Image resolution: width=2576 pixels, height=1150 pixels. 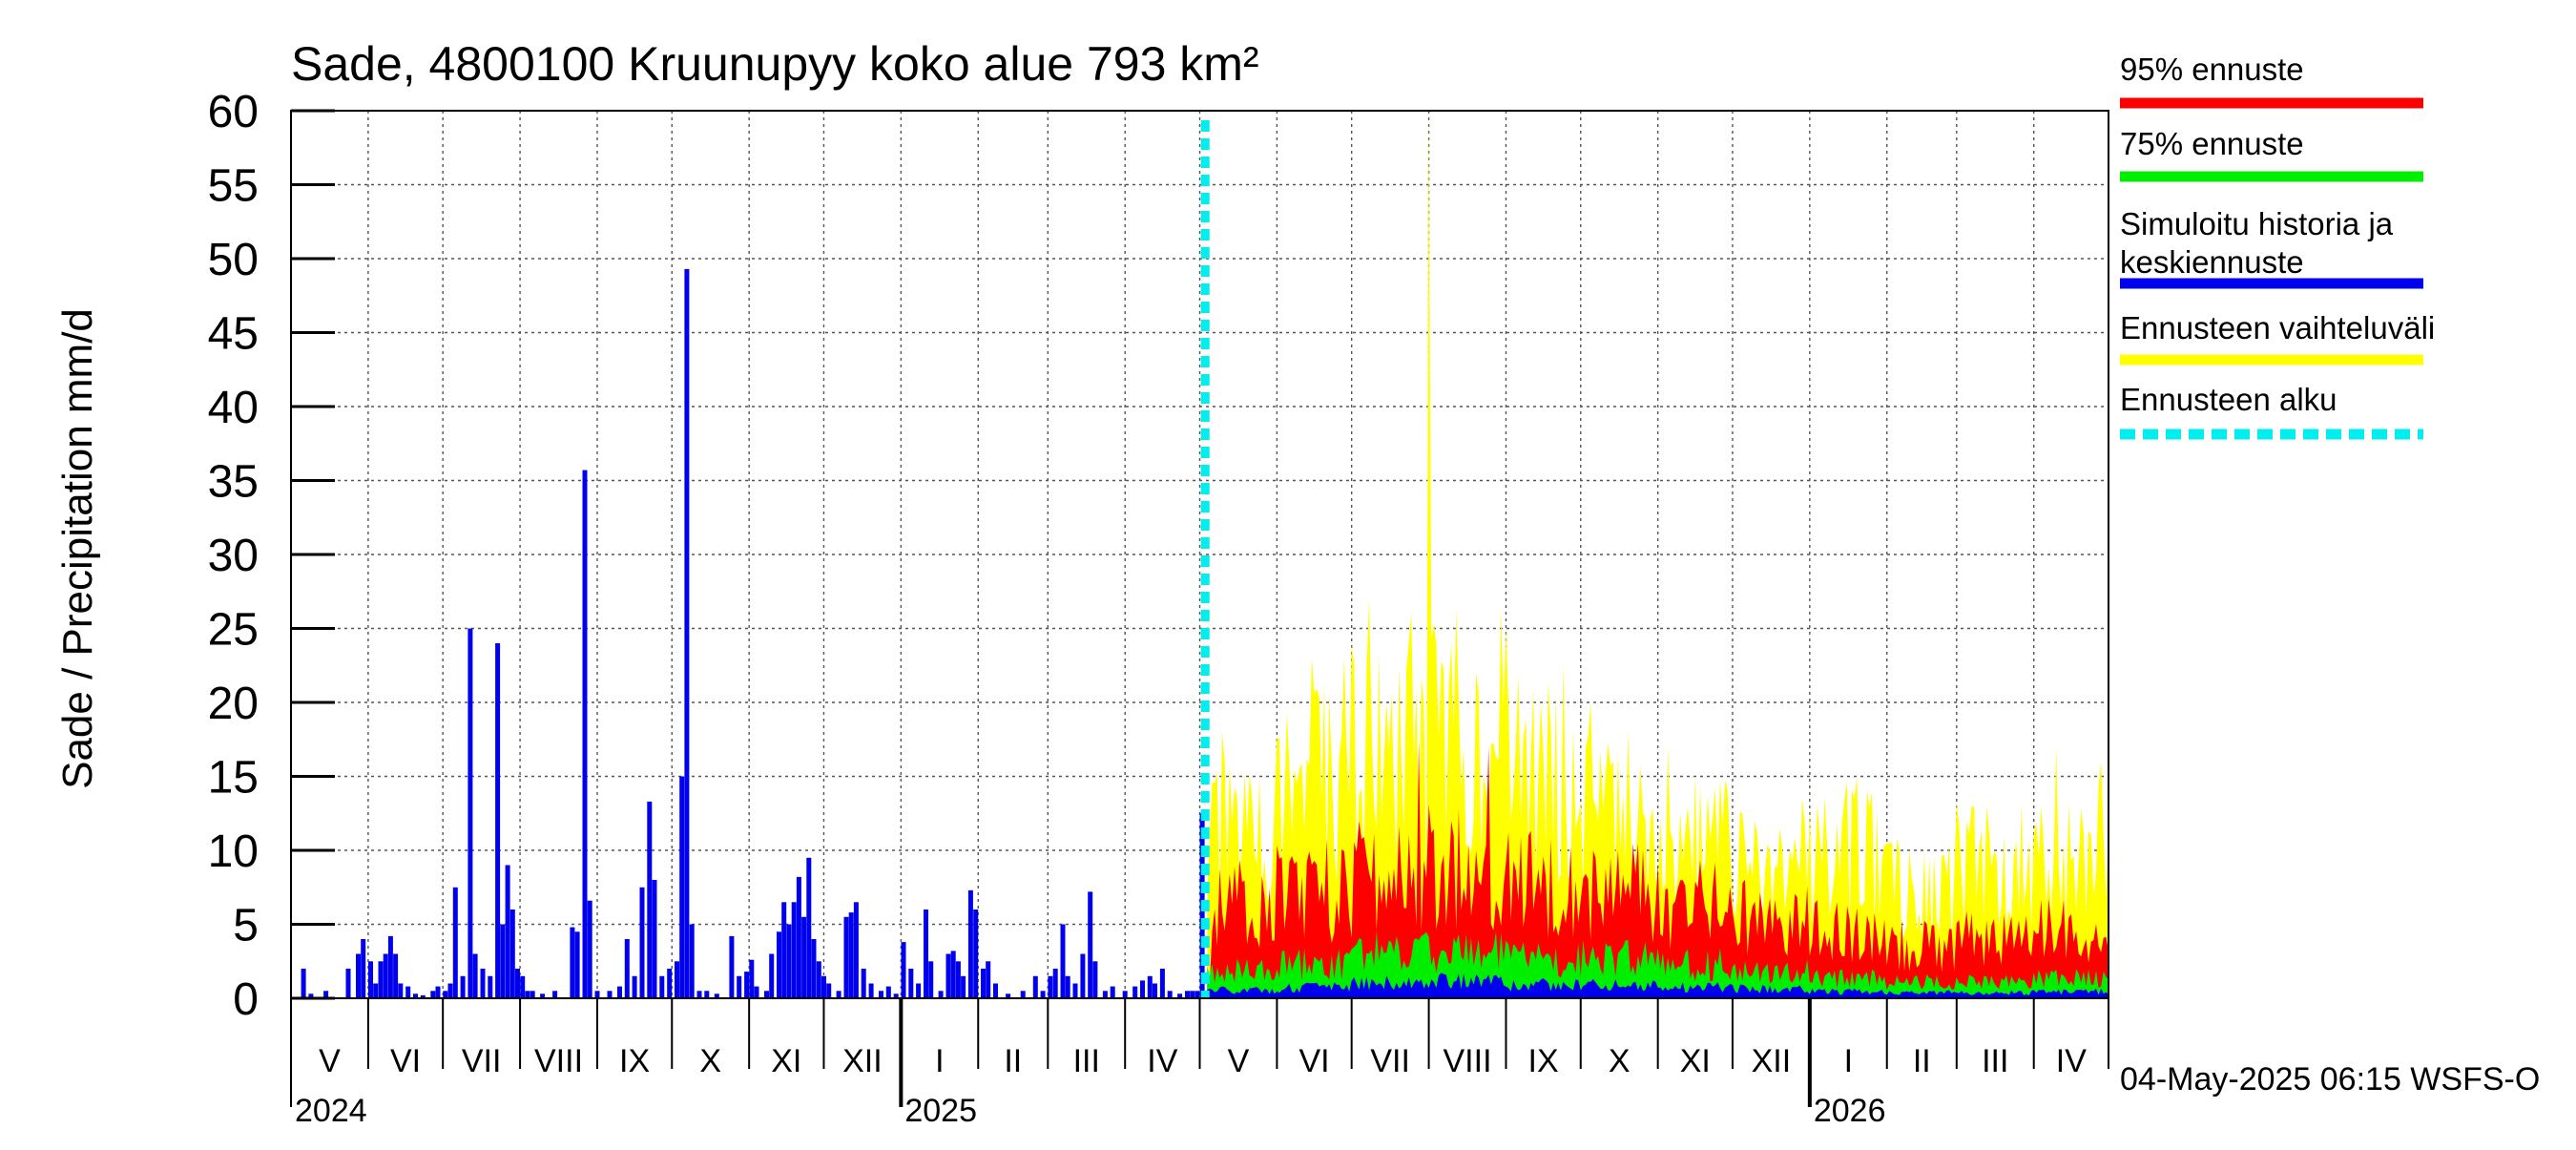 What do you see at coordinates (1086, 1061) in the screenshot?
I see `x-month-label: III` at bounding box center [1086, 1061].